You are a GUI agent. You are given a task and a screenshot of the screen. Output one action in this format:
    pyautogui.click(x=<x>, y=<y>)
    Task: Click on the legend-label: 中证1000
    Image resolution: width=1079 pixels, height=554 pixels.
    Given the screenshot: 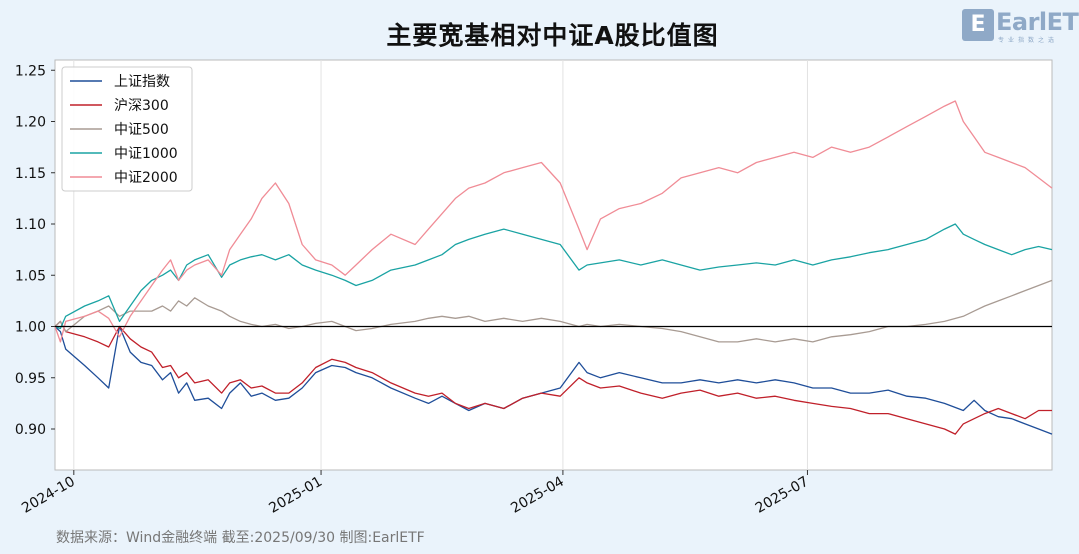 What is the action you would take?
    pyautogui.click(x=146, y=154)
    